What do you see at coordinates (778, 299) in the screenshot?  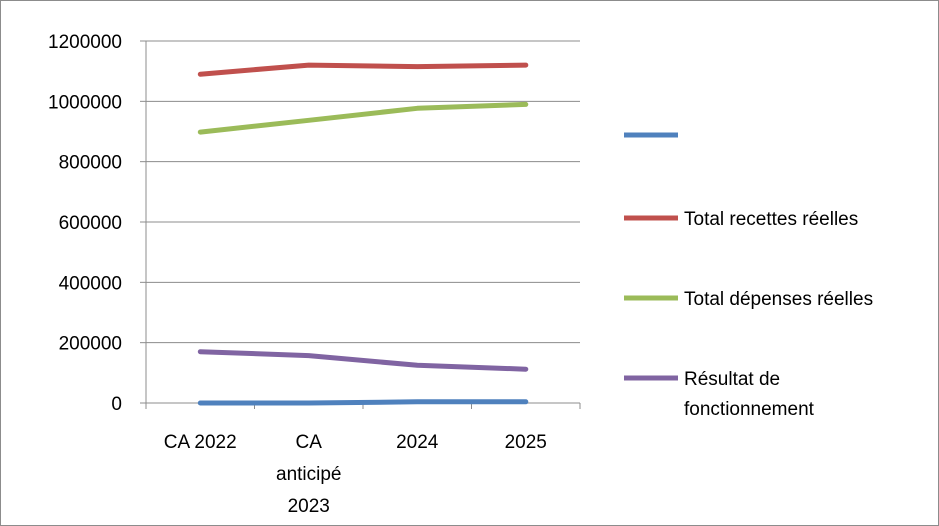 I see `legend-label-2: Total dépenses réelles` at bounding box center [778, 299].